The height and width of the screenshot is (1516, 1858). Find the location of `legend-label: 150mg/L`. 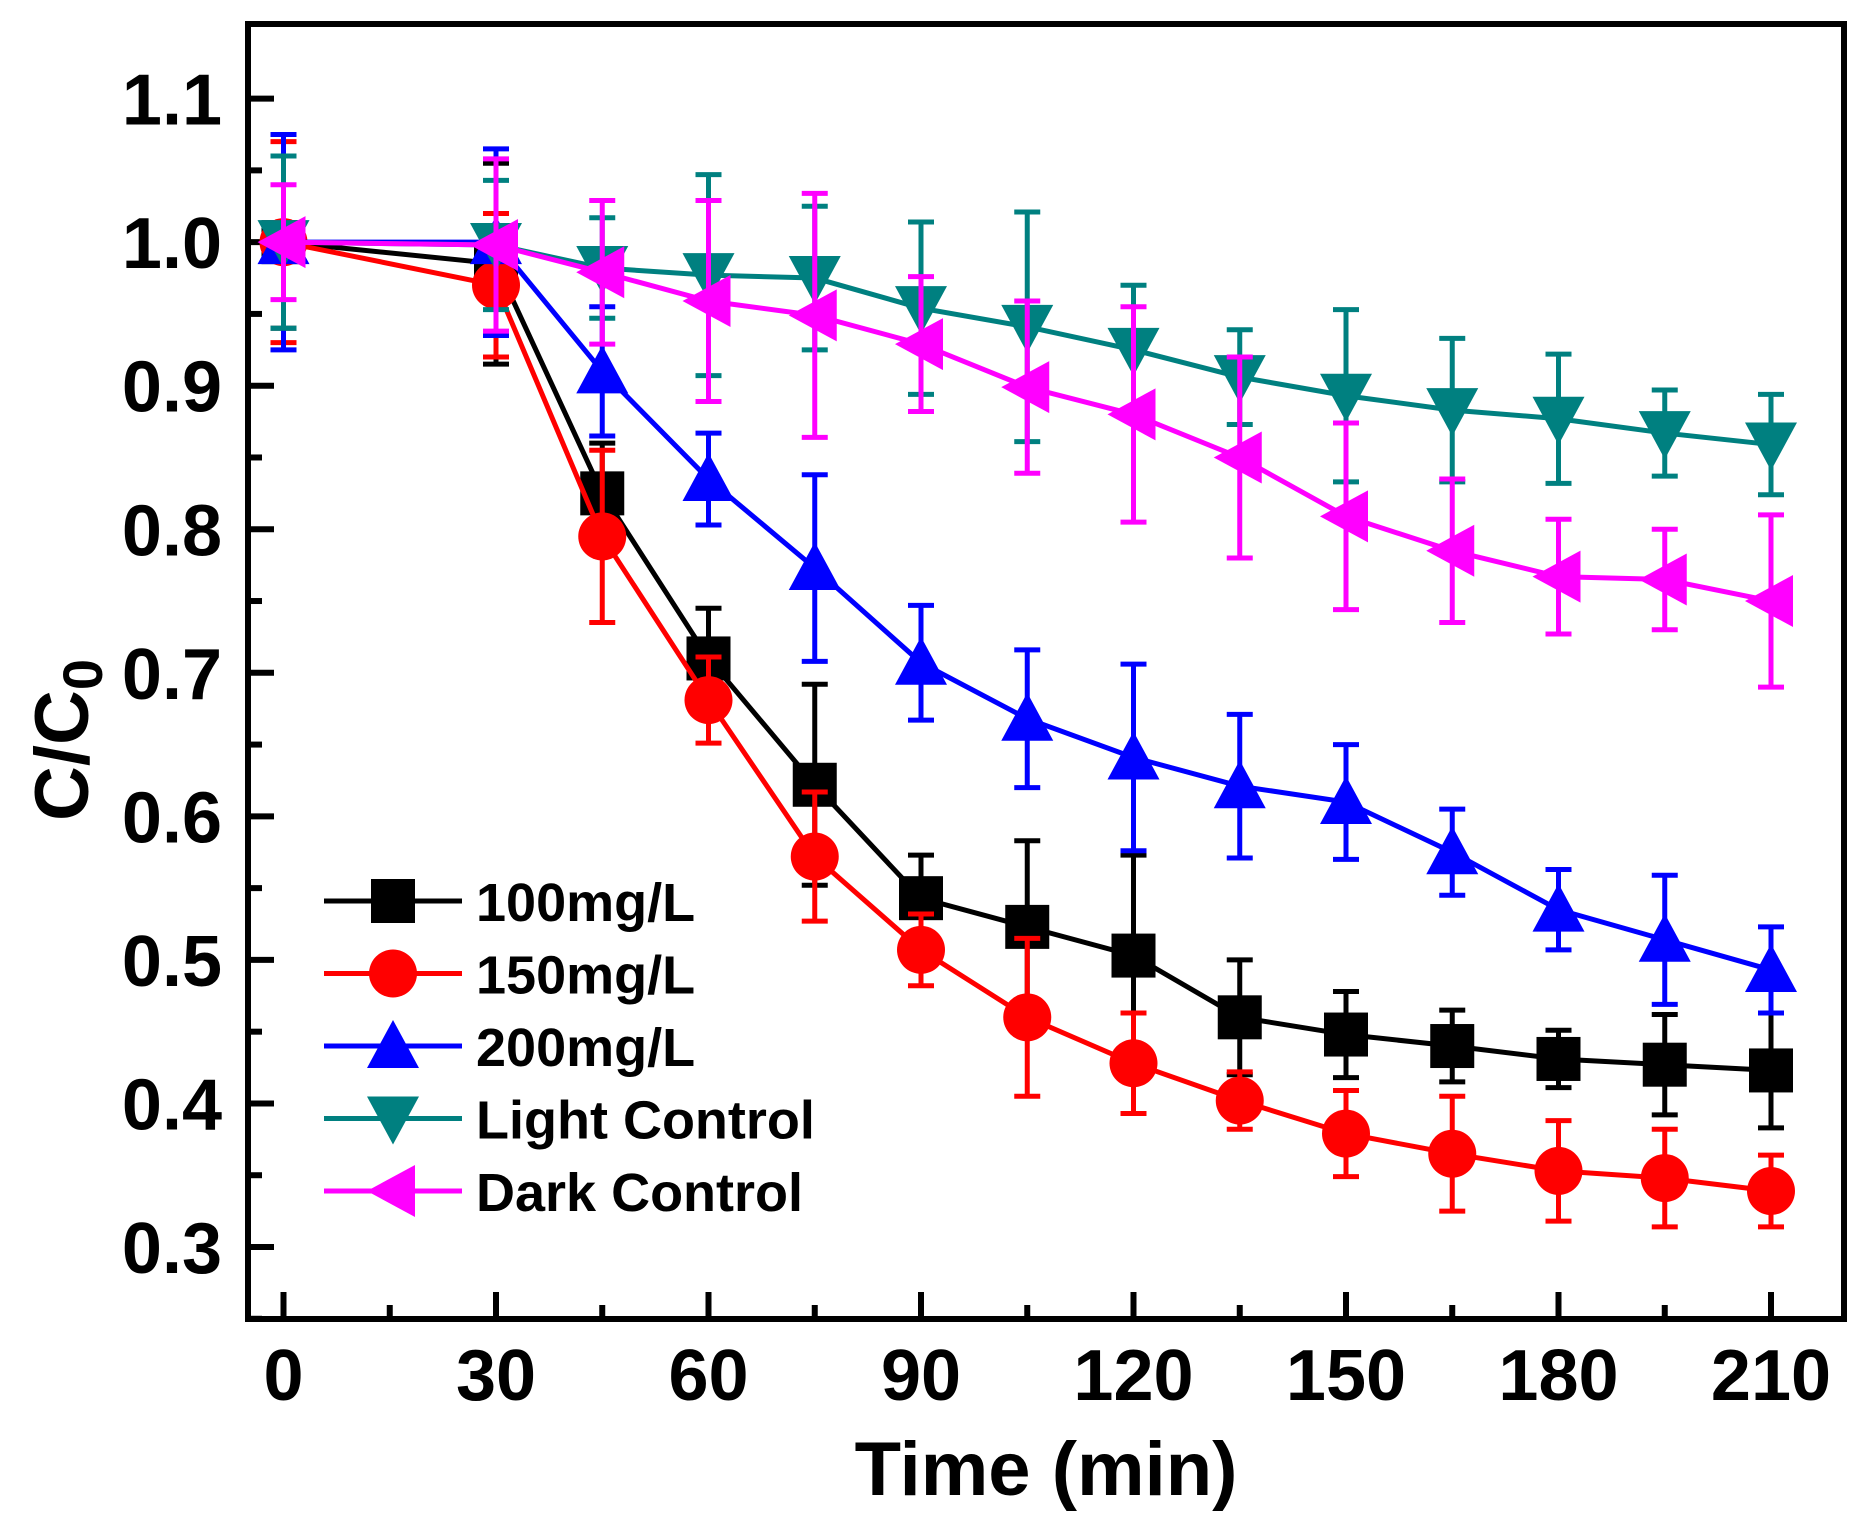

legend-label: 150mg/L is located at coordinates (585, 976).